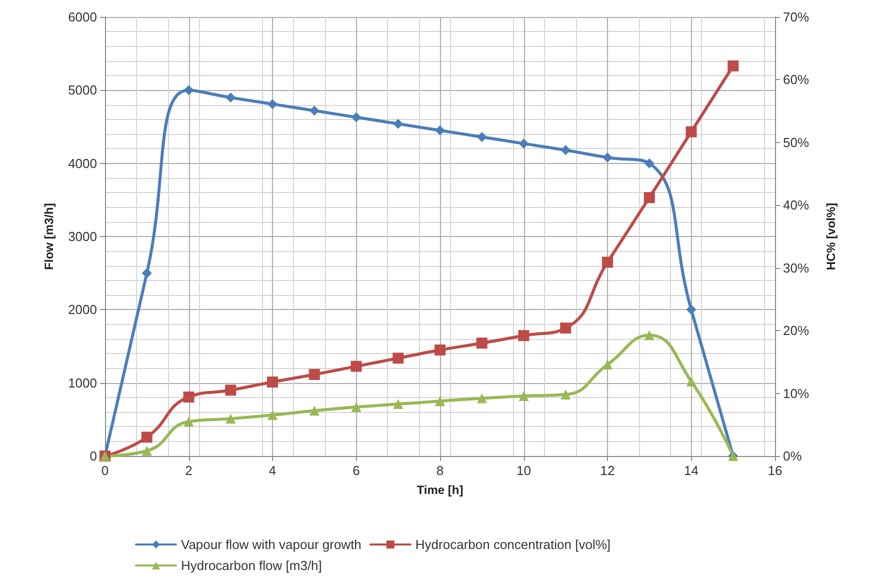 The width and height of the screenshot is (883, 585). I want to click on y-tick-label: 5000, so click(82, 90).